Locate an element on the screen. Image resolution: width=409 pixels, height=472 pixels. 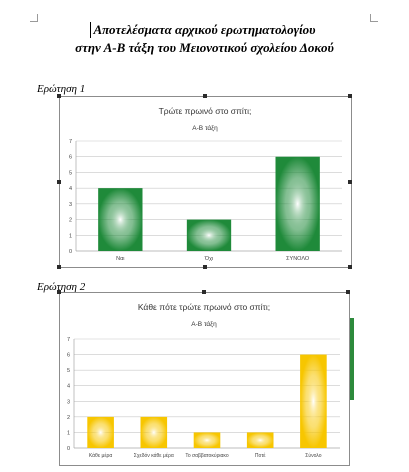
chart-1-handle-mr is located at coordinates (350, 182).